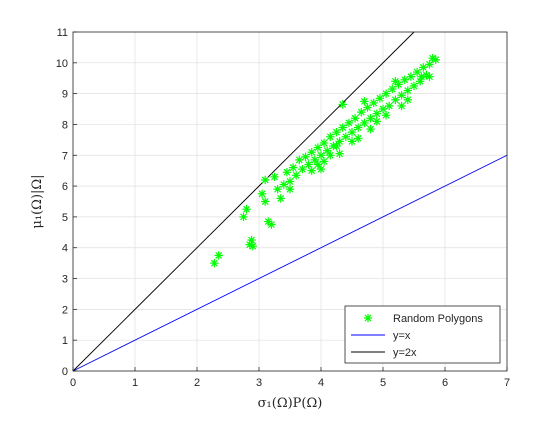 The height and width of the screenshot is (425, 560). I want to click on x-tick-label: 6, so click(445, 383).